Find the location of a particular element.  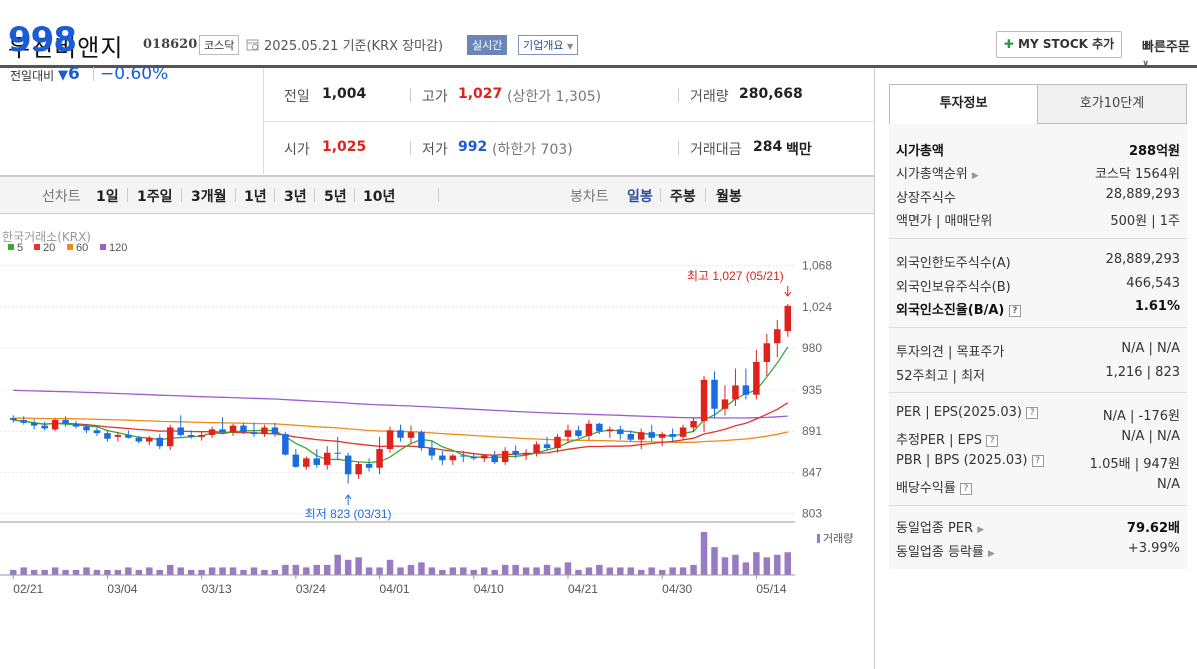

change-label: 전일대비 is located at coordinates (32, 76).